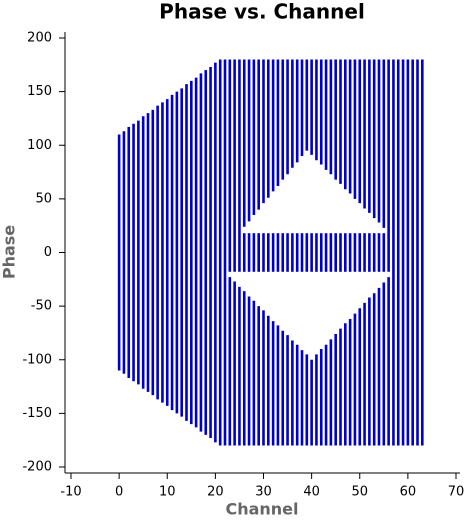 The image size is (465, 520). I want to click on y-tick-label: 200, so click(39, 38).